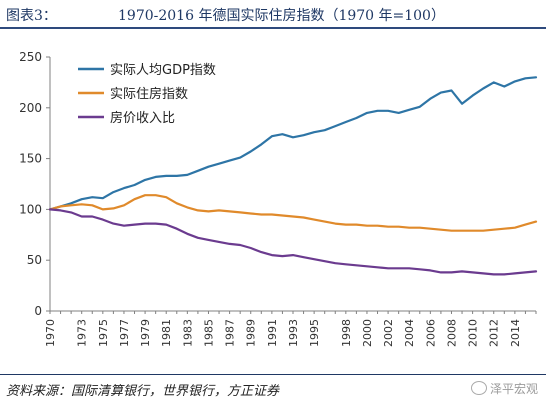 The width and height of the screenshot is (546, 407). What do you see at coordinates (293, 333) in the screenshot?
I see `x-tick-label: 1993` at bounding box center [293, 333].